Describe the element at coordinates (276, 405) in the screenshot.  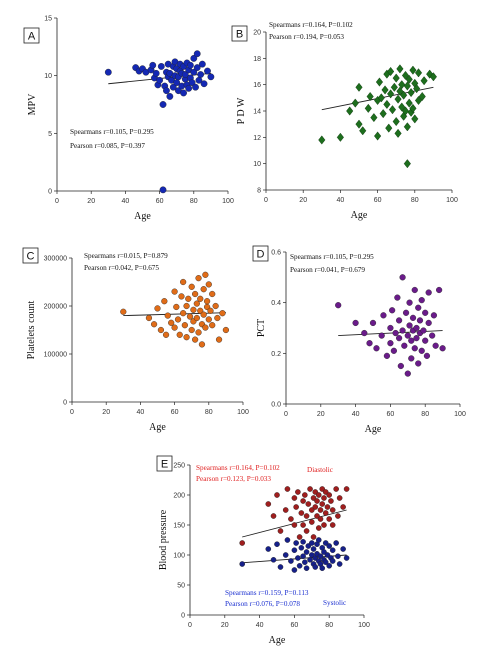
I see `y-tick-label: 0.0` at that location.